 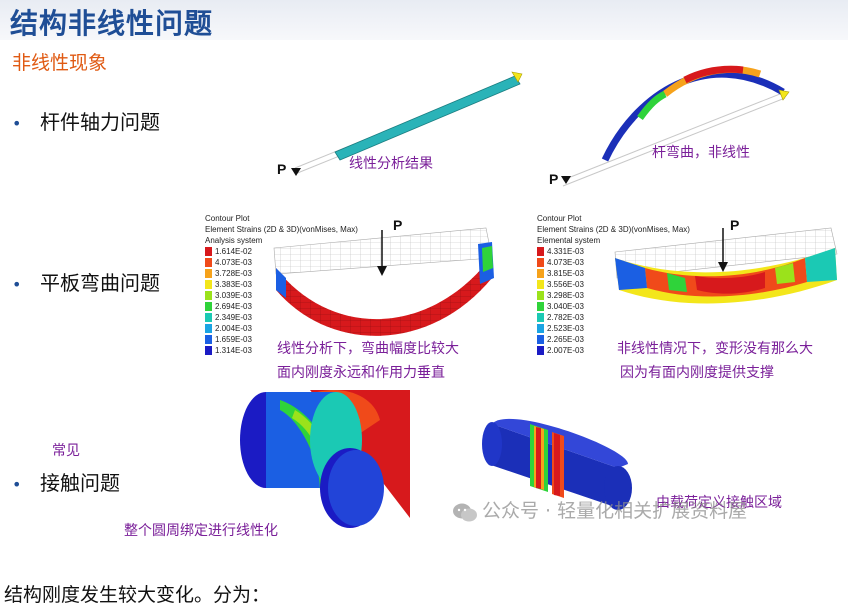 What do you see at coordinates (281, 339) in the screenshot?
I see `legend-row: 1.659E-03` at bounding box center [281, 339].